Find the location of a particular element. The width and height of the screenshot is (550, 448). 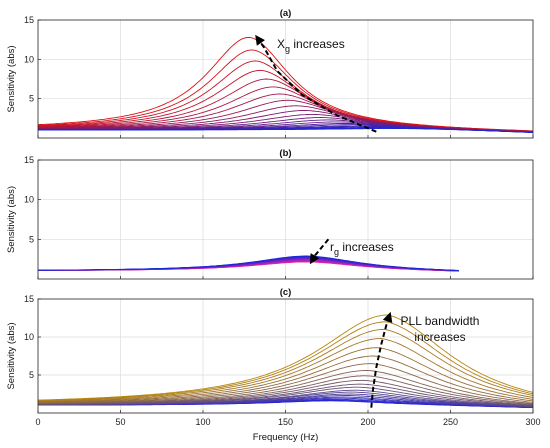

panel-label: (b) is located at coordinates (285, 153).